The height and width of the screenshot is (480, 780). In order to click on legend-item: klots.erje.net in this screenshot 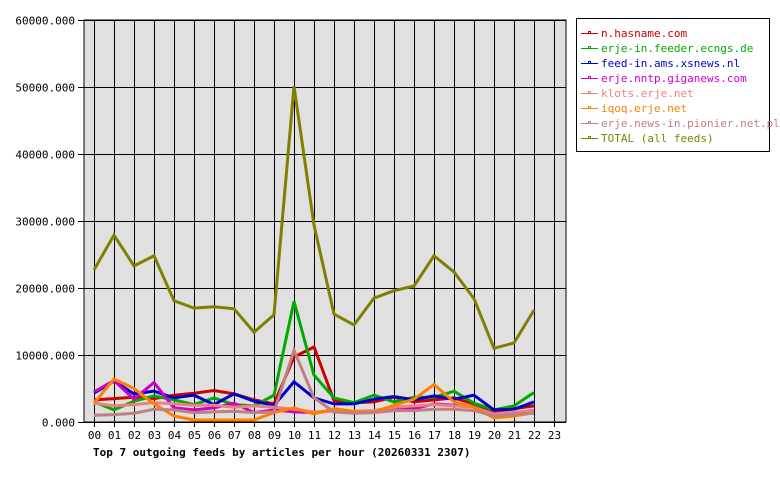, I will do `click(637, 93)`.